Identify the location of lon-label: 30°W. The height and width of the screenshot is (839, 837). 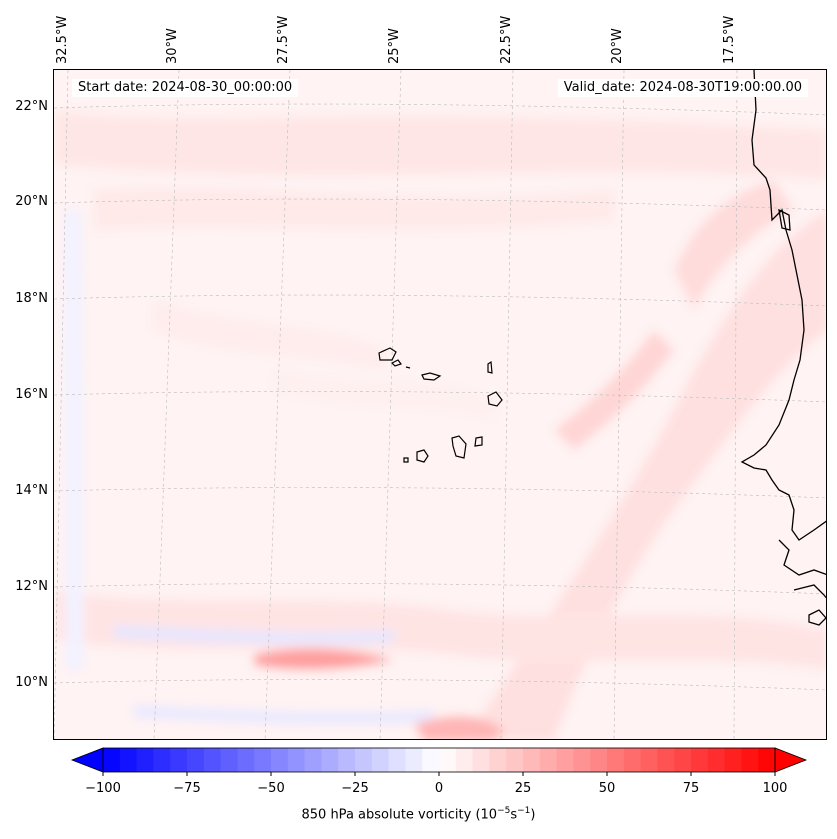
(172, 46).